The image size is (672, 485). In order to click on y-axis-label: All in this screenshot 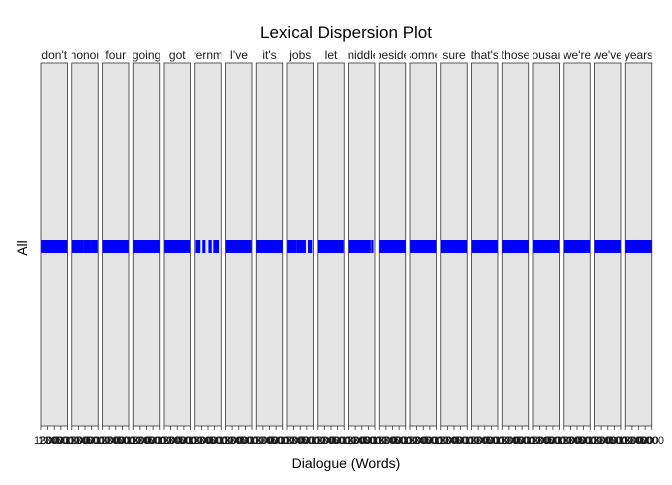, I will do `click(22, 248)`.